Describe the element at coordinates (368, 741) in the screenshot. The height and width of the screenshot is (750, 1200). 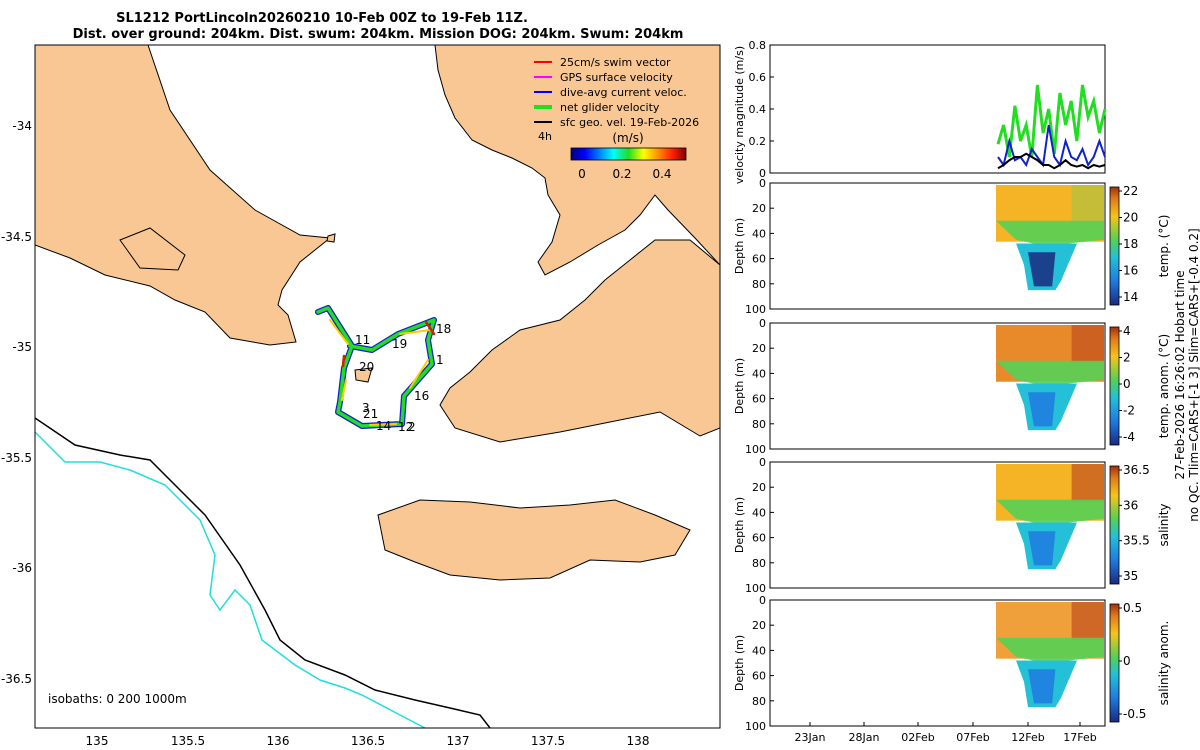
I see `map-x-ticks: 135 135.5 136 136.5 137 137.5 138` at that location.